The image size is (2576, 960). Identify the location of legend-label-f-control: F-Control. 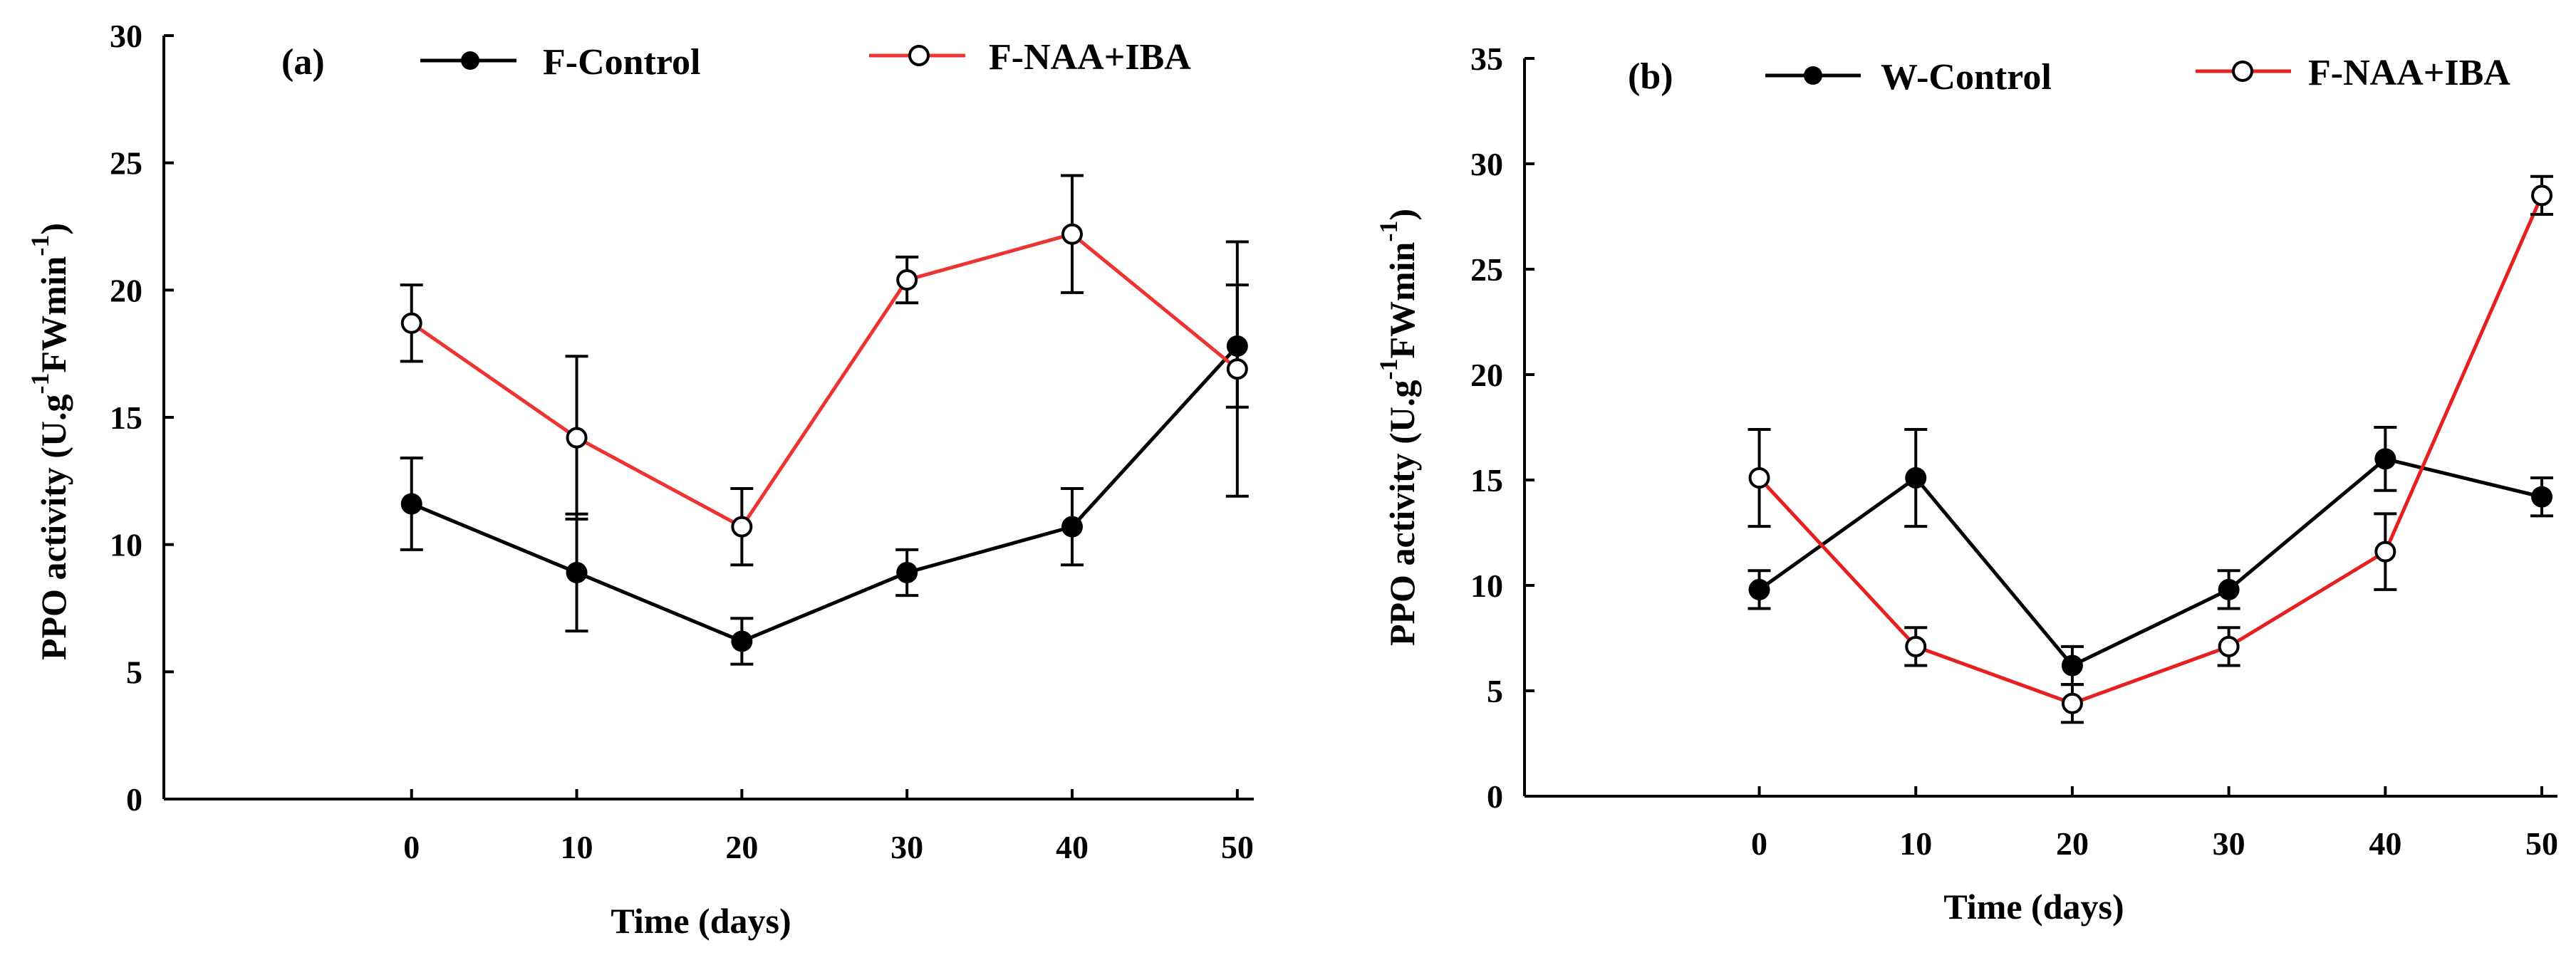
(621, 62).